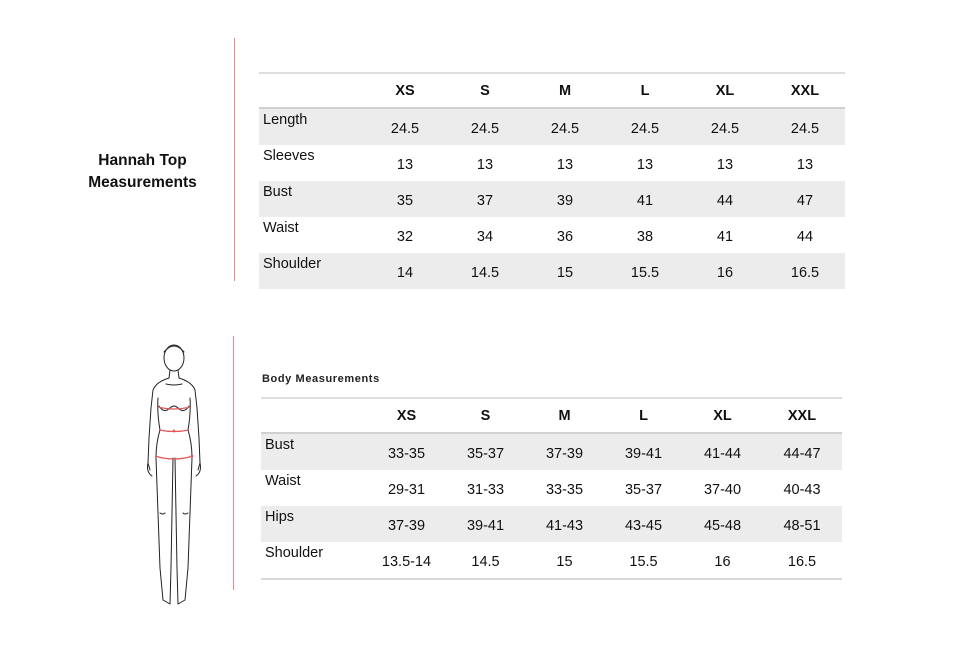  What do you see at coordinates (174, 408) in the screenshot?
I see `bust-measure-line` at bounding box center [174, 408].